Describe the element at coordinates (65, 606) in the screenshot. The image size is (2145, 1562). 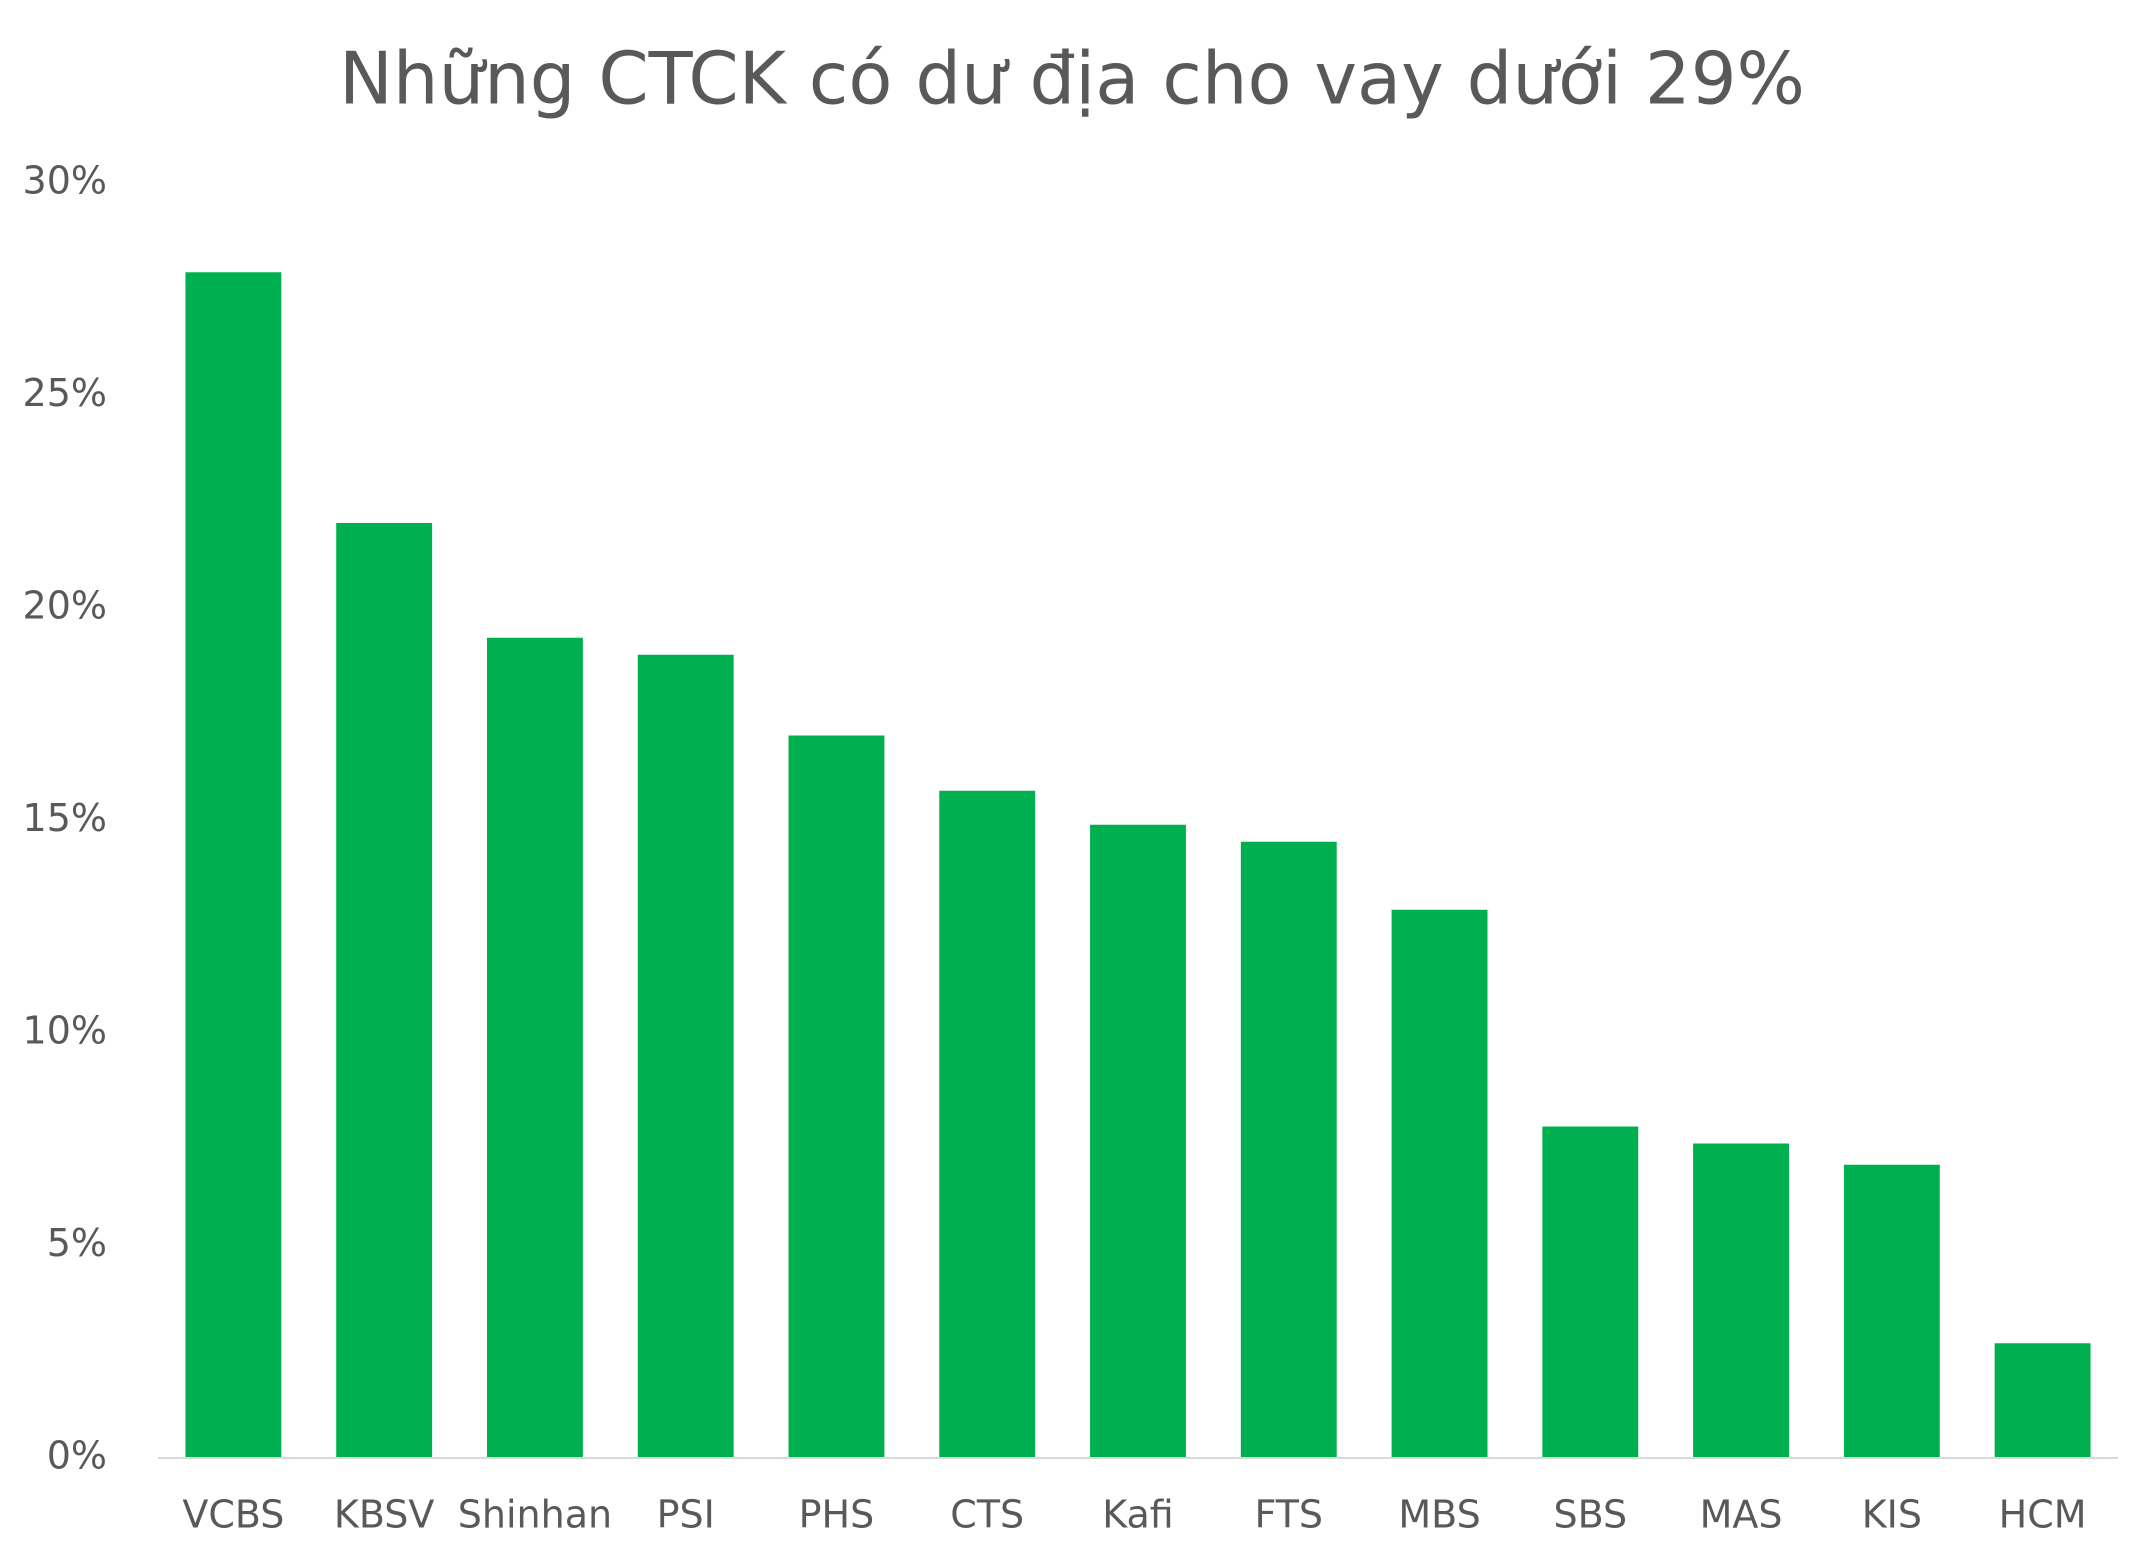
I see `y-tick-label: 20%` at that location.